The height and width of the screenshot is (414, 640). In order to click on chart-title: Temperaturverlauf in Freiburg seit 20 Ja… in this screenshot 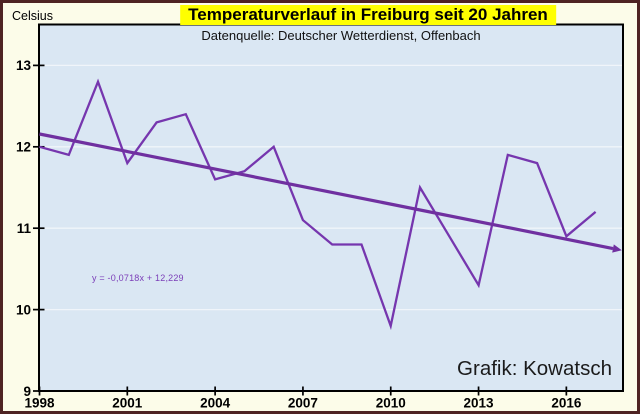, I will do `click(368, 15)`.